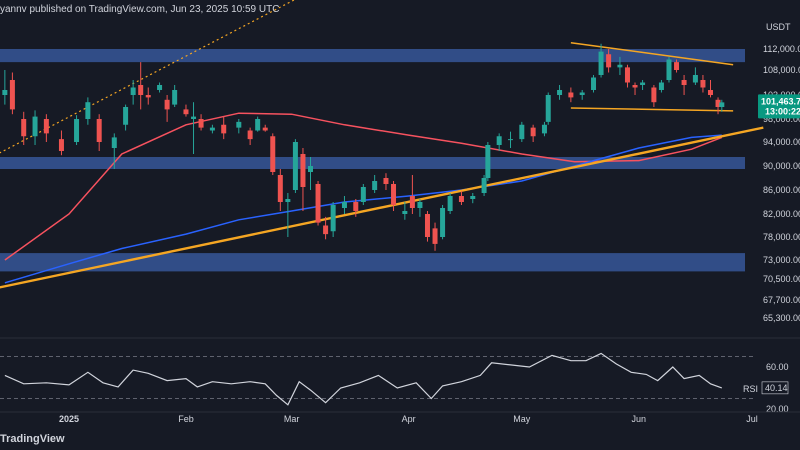 Image resolution: width=800 pixels, height=450 pixels. I want to click on y-tick-label: 108,000.00, so click(781, 70).